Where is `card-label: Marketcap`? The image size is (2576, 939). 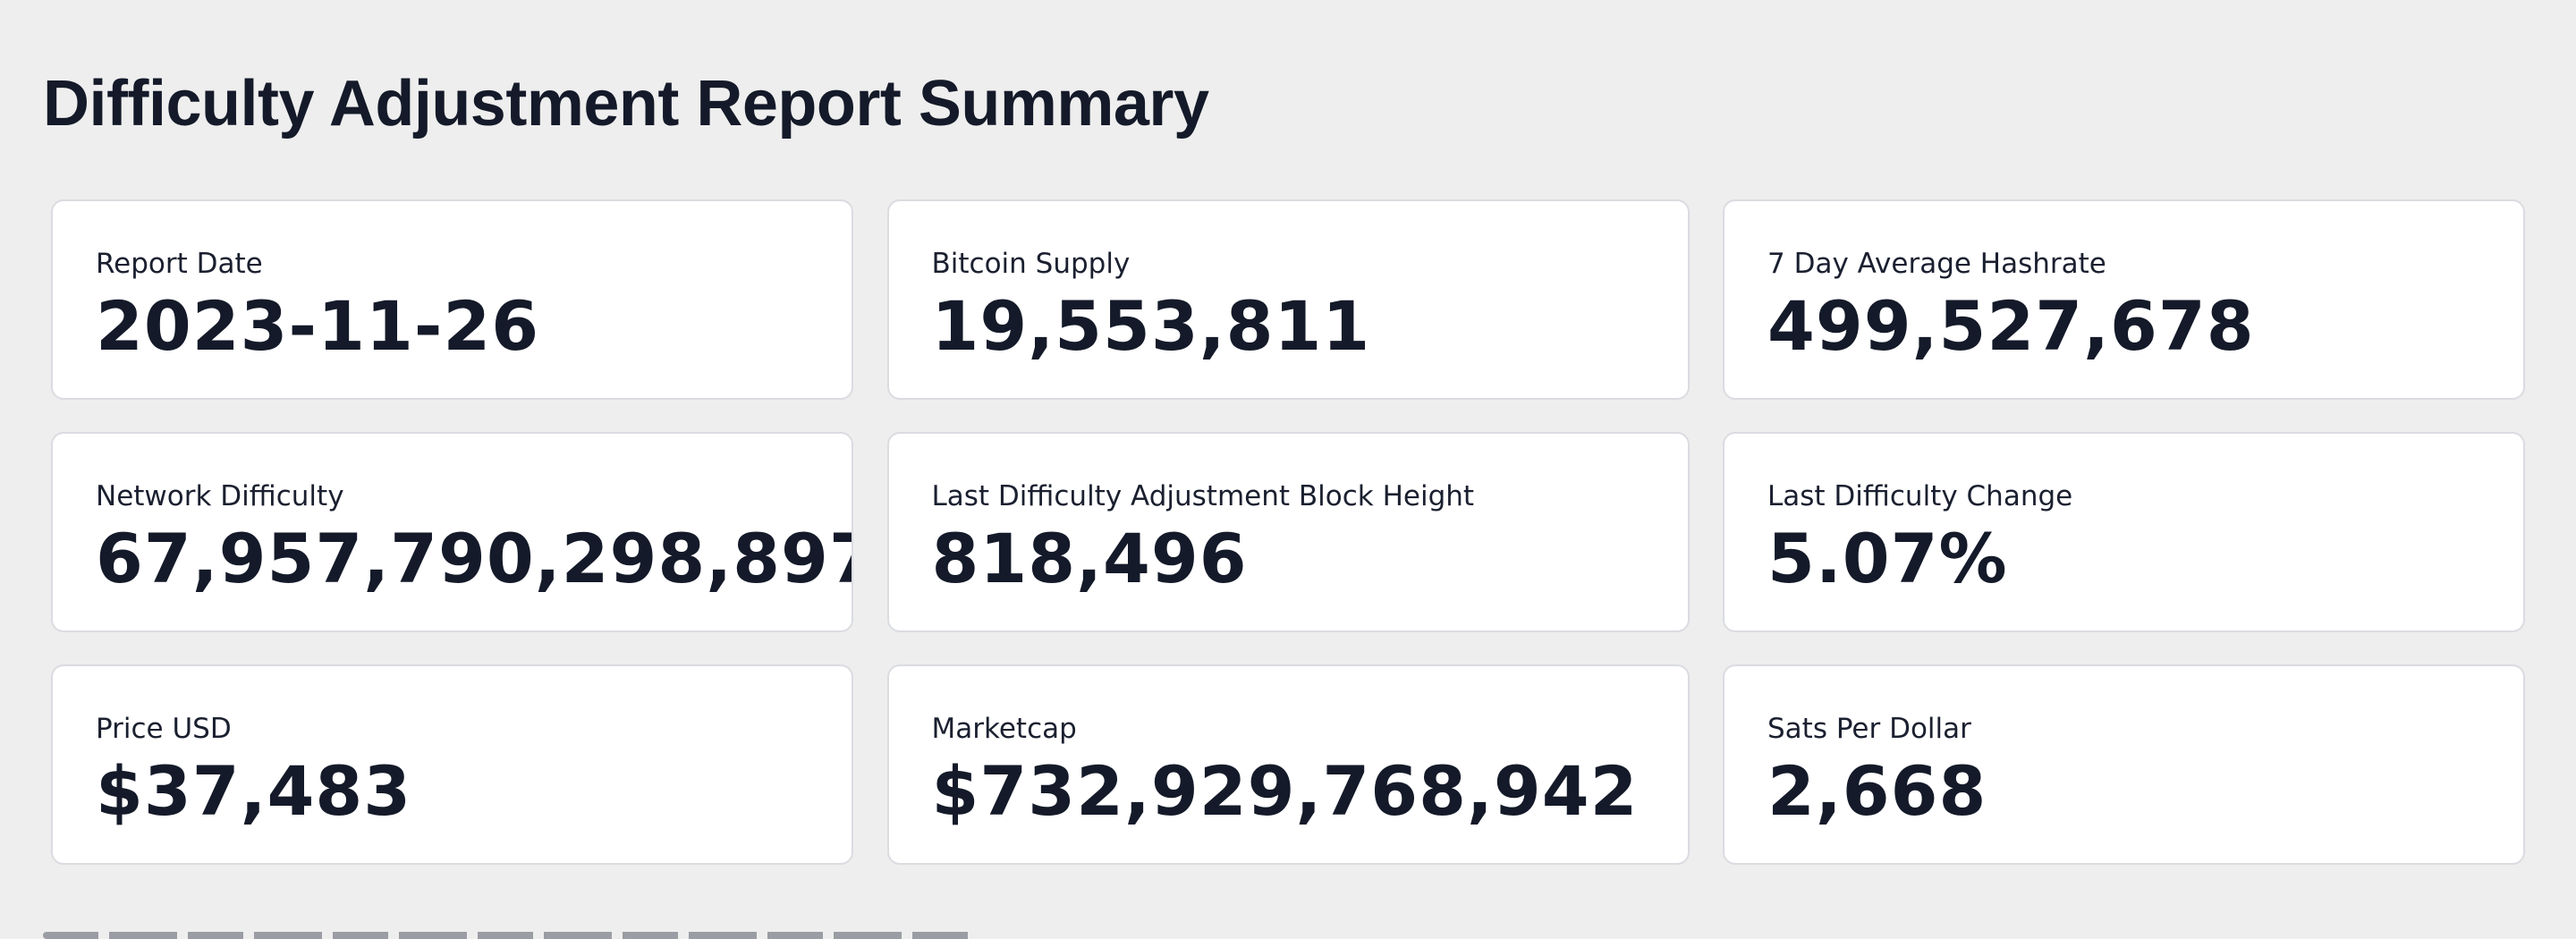
card-label: Marketcap is located at coordinates (1004, 729).